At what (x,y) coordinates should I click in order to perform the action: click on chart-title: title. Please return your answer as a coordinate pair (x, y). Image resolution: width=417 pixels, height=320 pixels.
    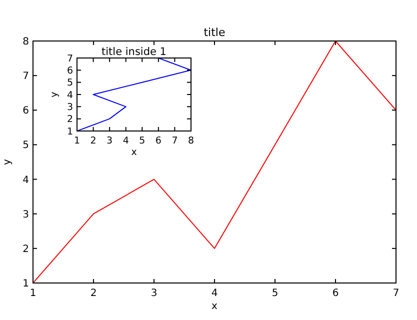
    Looking at the image, I should click on (215, 32).